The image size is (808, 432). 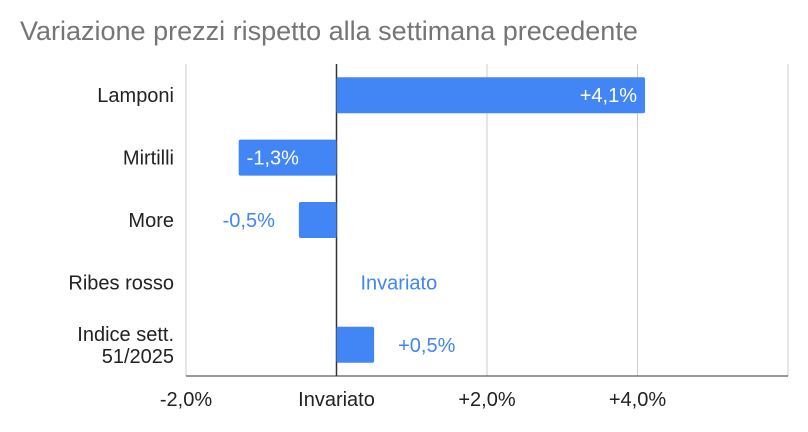 What do you see at coordinates (413, 400) in the screenshot?
I see `x-axis-ticks: -2,0% Invariato +2,0% +4,0%` at bounding box center [413, 400].